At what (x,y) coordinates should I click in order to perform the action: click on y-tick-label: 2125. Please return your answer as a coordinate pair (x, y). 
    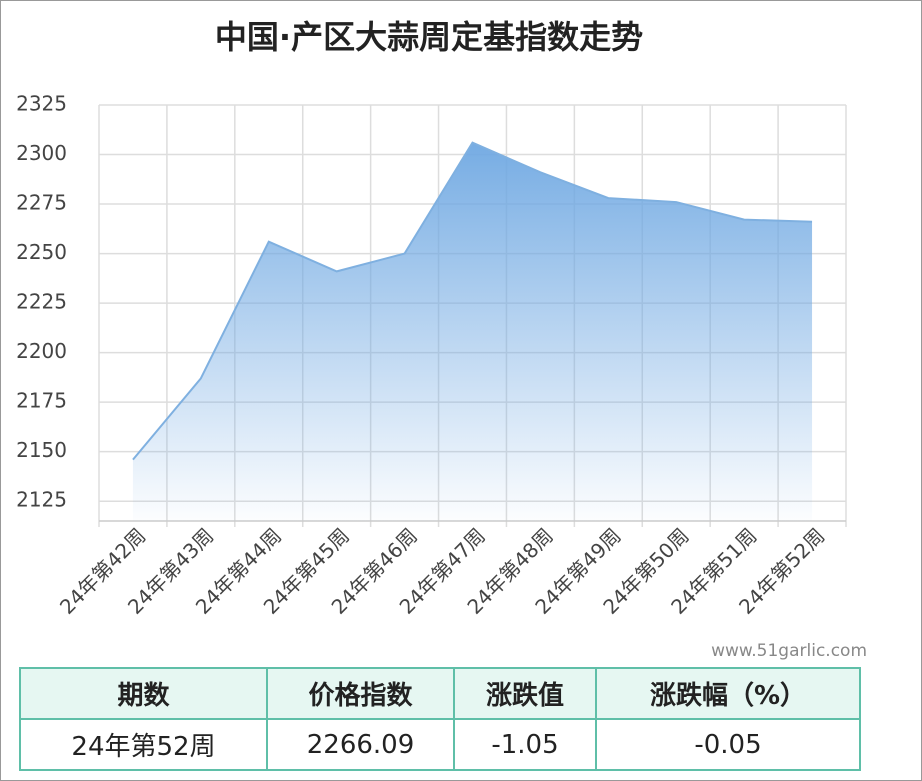
    Looking at the image, I should click on (41, 500).